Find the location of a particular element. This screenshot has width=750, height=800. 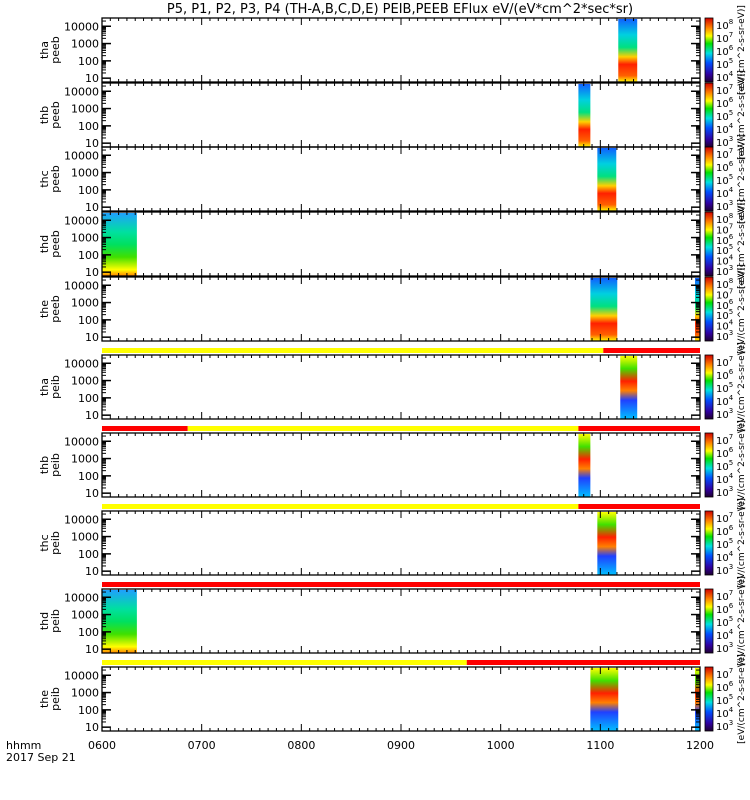

panel-label: thdpeeb is located at coordinates (50, 244).